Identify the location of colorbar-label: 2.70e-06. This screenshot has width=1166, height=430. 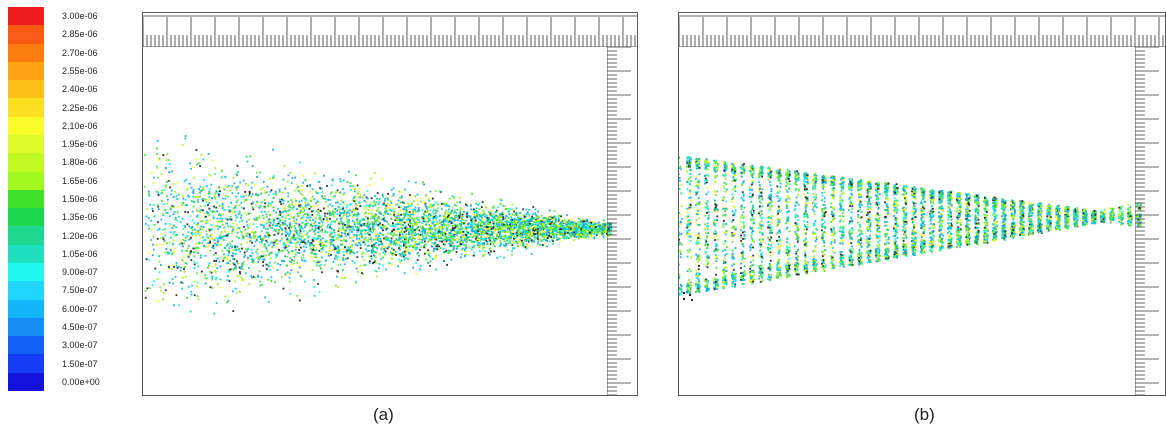
(80, 52).